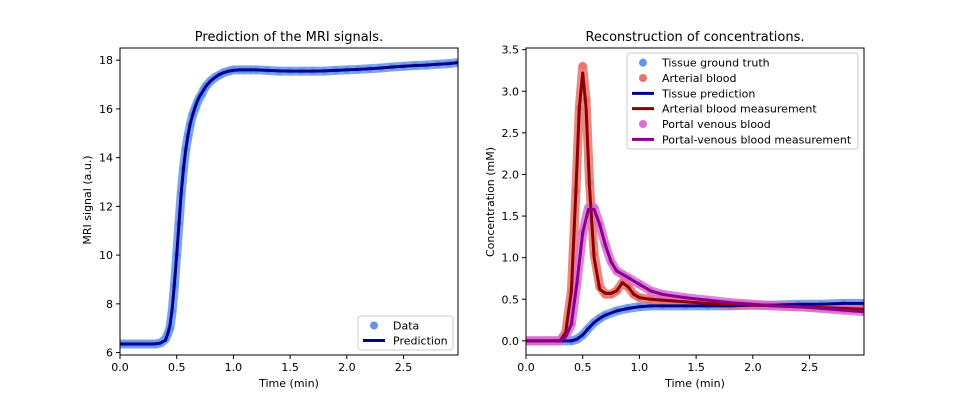 This screenshot has height=400, width=960. Describe the element at coordinates (490, 202) in the screenshot. I see `y-axis-label: Concentration (mM)` at that location.